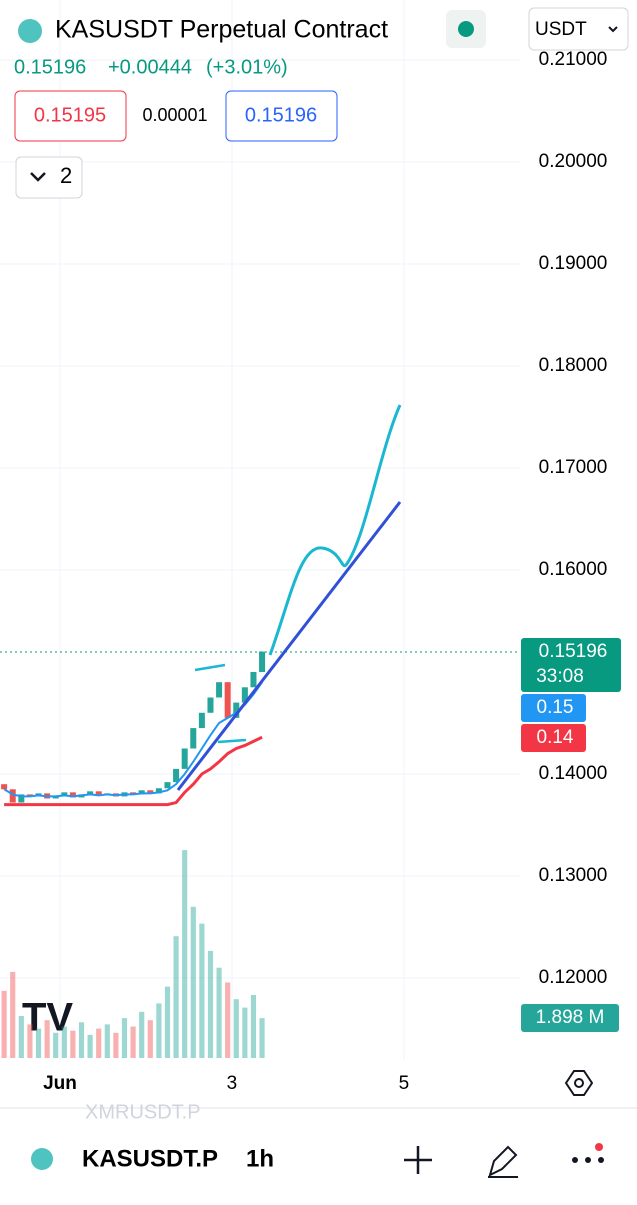 The width and height of the screenshot is (637, 1205). Describe the element at coordinates (573, 365) in the screenshot. I see `y-tick-label: 0.18000` at that location.